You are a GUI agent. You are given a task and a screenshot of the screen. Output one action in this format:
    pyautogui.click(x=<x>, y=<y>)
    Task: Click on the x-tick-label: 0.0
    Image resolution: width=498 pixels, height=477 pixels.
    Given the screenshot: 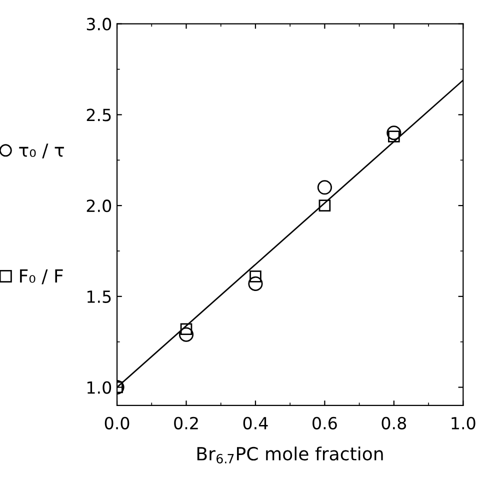 What is the action you would take?
    pyautogui.click(x=117, y=423)
    